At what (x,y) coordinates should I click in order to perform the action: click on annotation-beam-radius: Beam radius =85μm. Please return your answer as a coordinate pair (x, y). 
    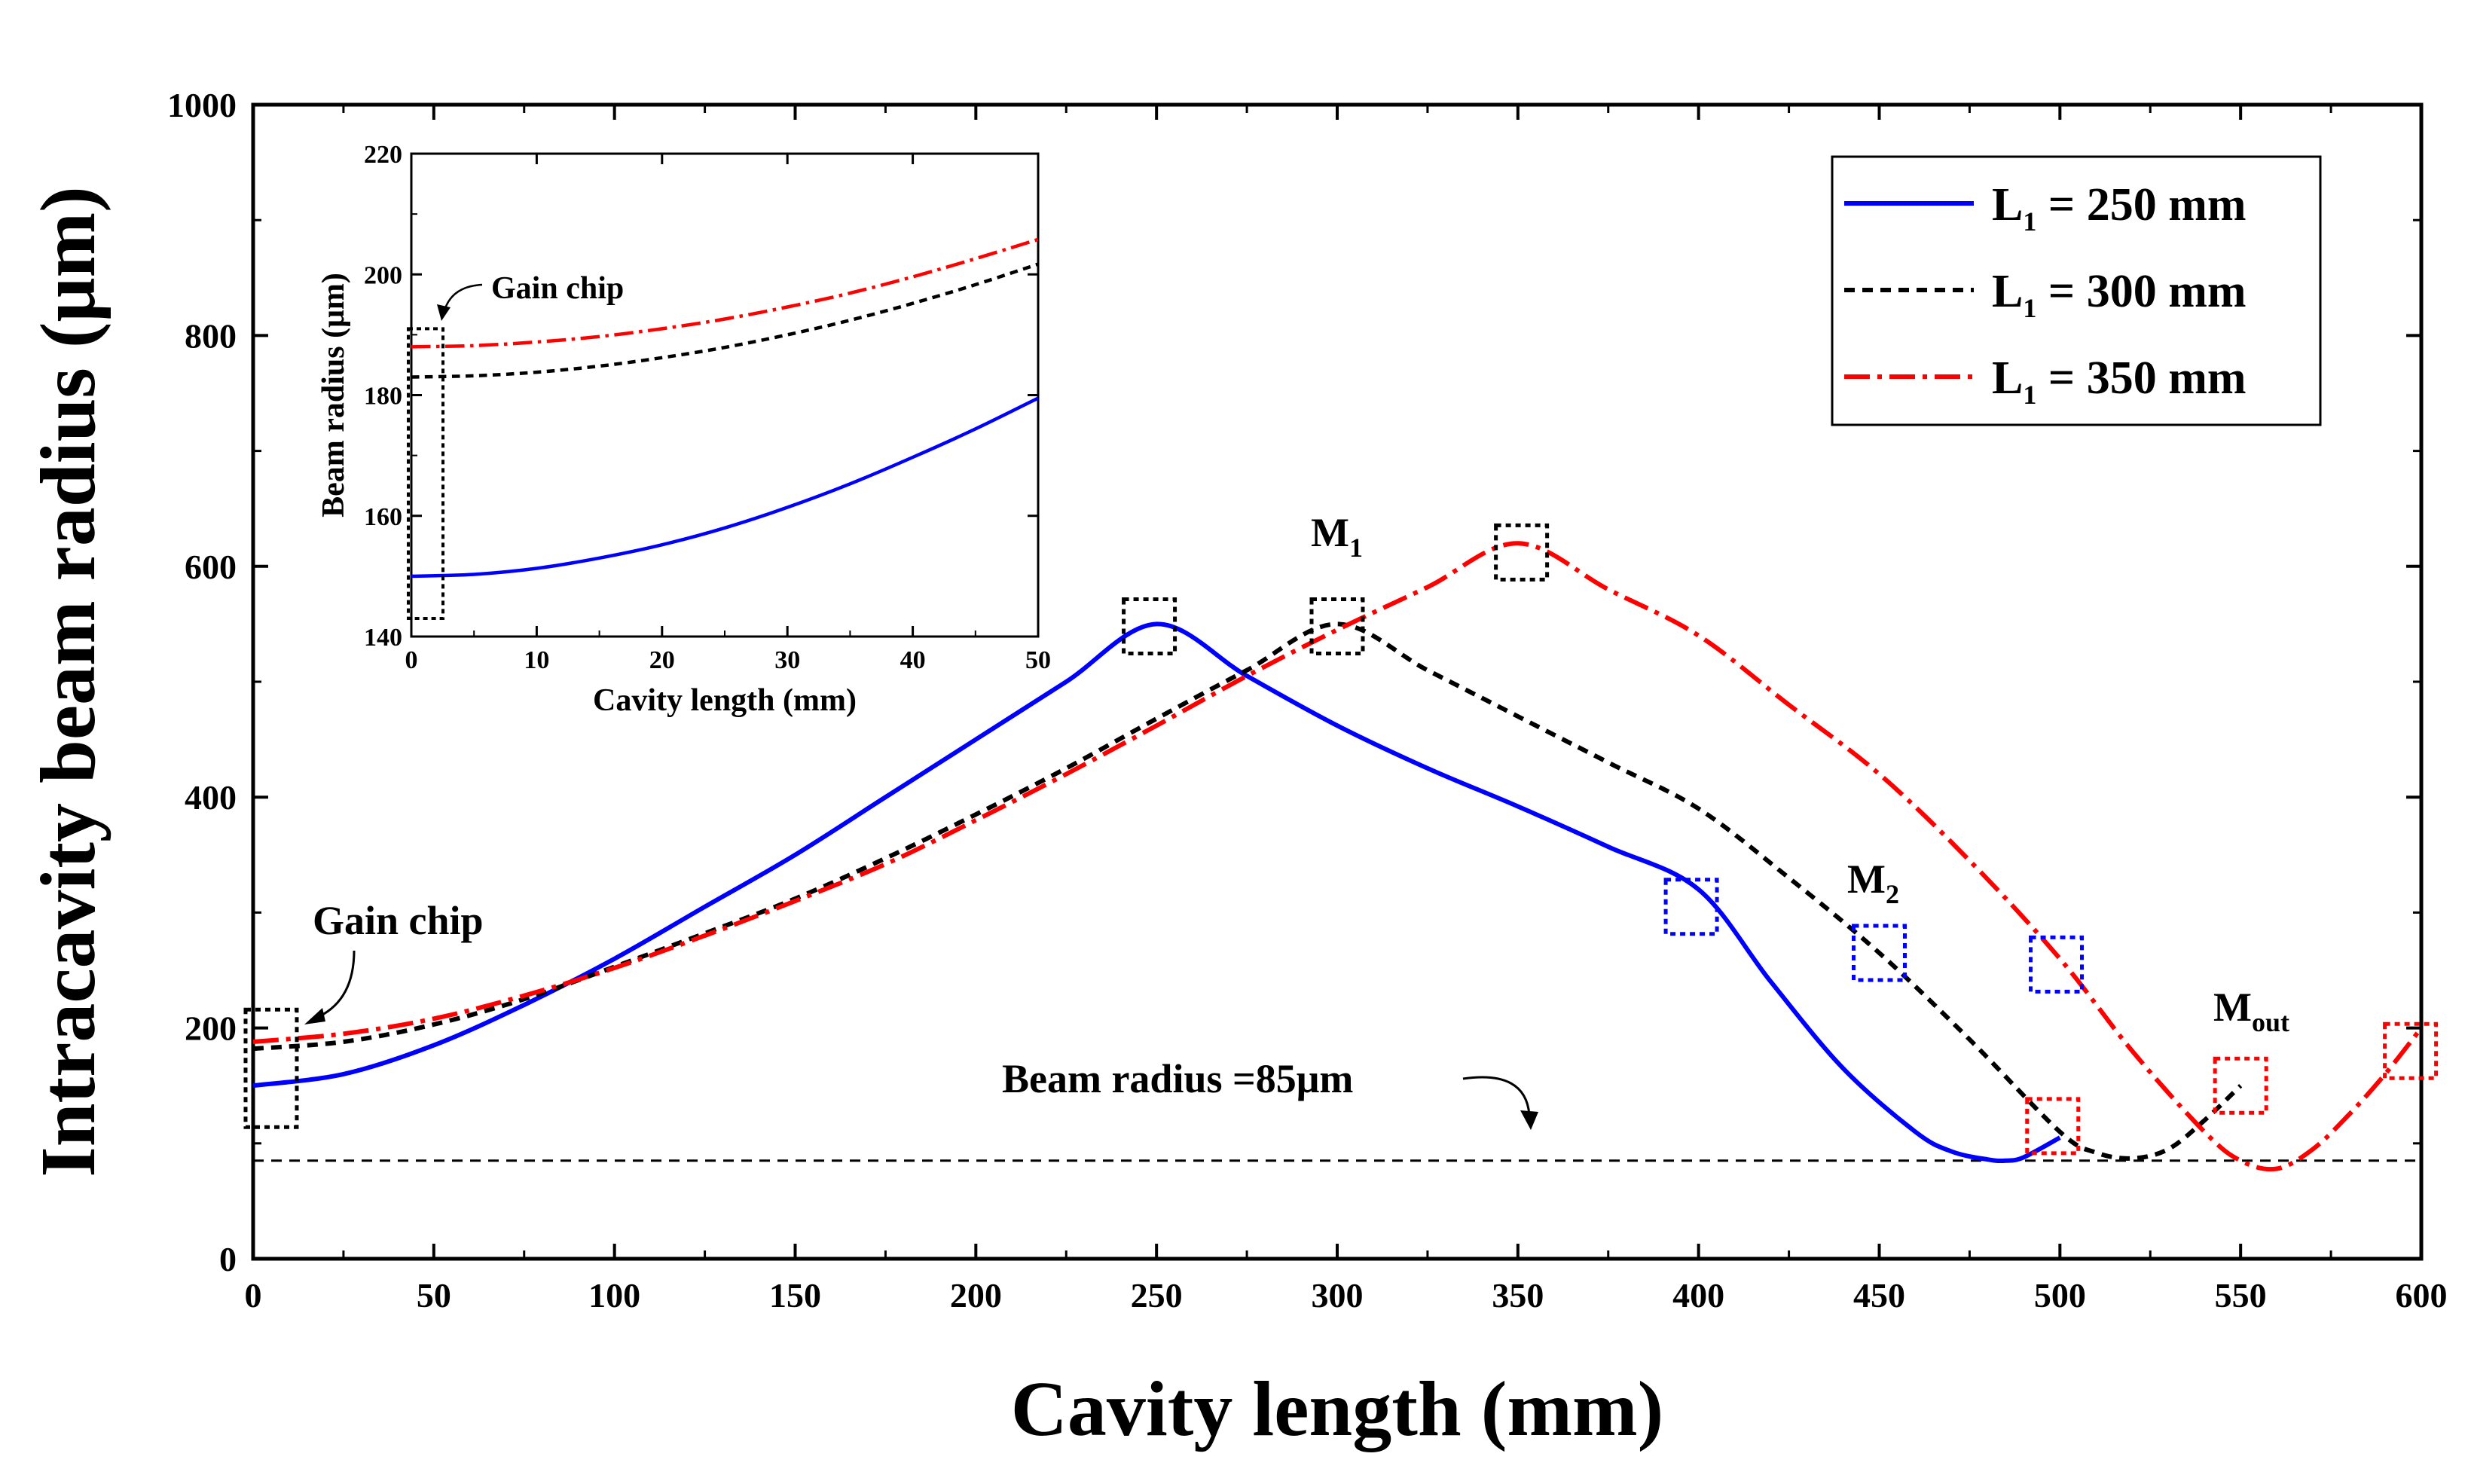
    Looking at the image, I should click on (1177, 1078).